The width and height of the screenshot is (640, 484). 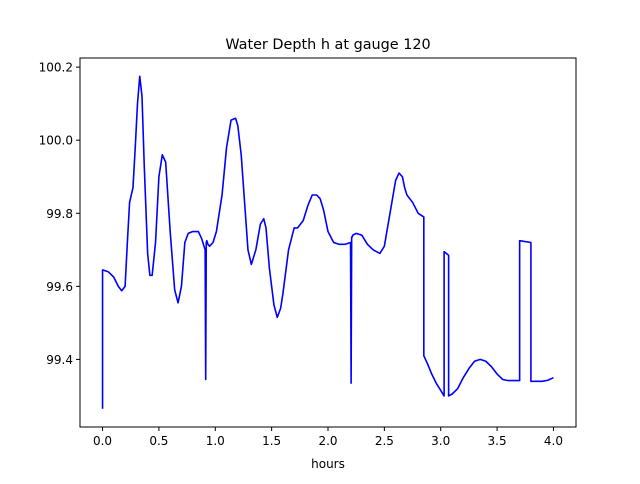 What do you see at coordinates (271, 441) in the screenshot?
I see `x-tick-label: 1.5` at bounding box center [271, 441].